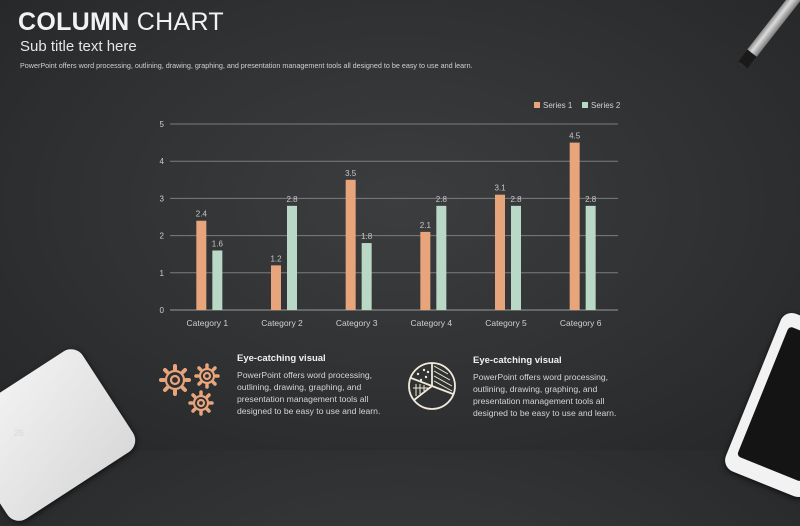 The image size is (800, 526). I want to click on data-label: 3.5, so click(351, 173).